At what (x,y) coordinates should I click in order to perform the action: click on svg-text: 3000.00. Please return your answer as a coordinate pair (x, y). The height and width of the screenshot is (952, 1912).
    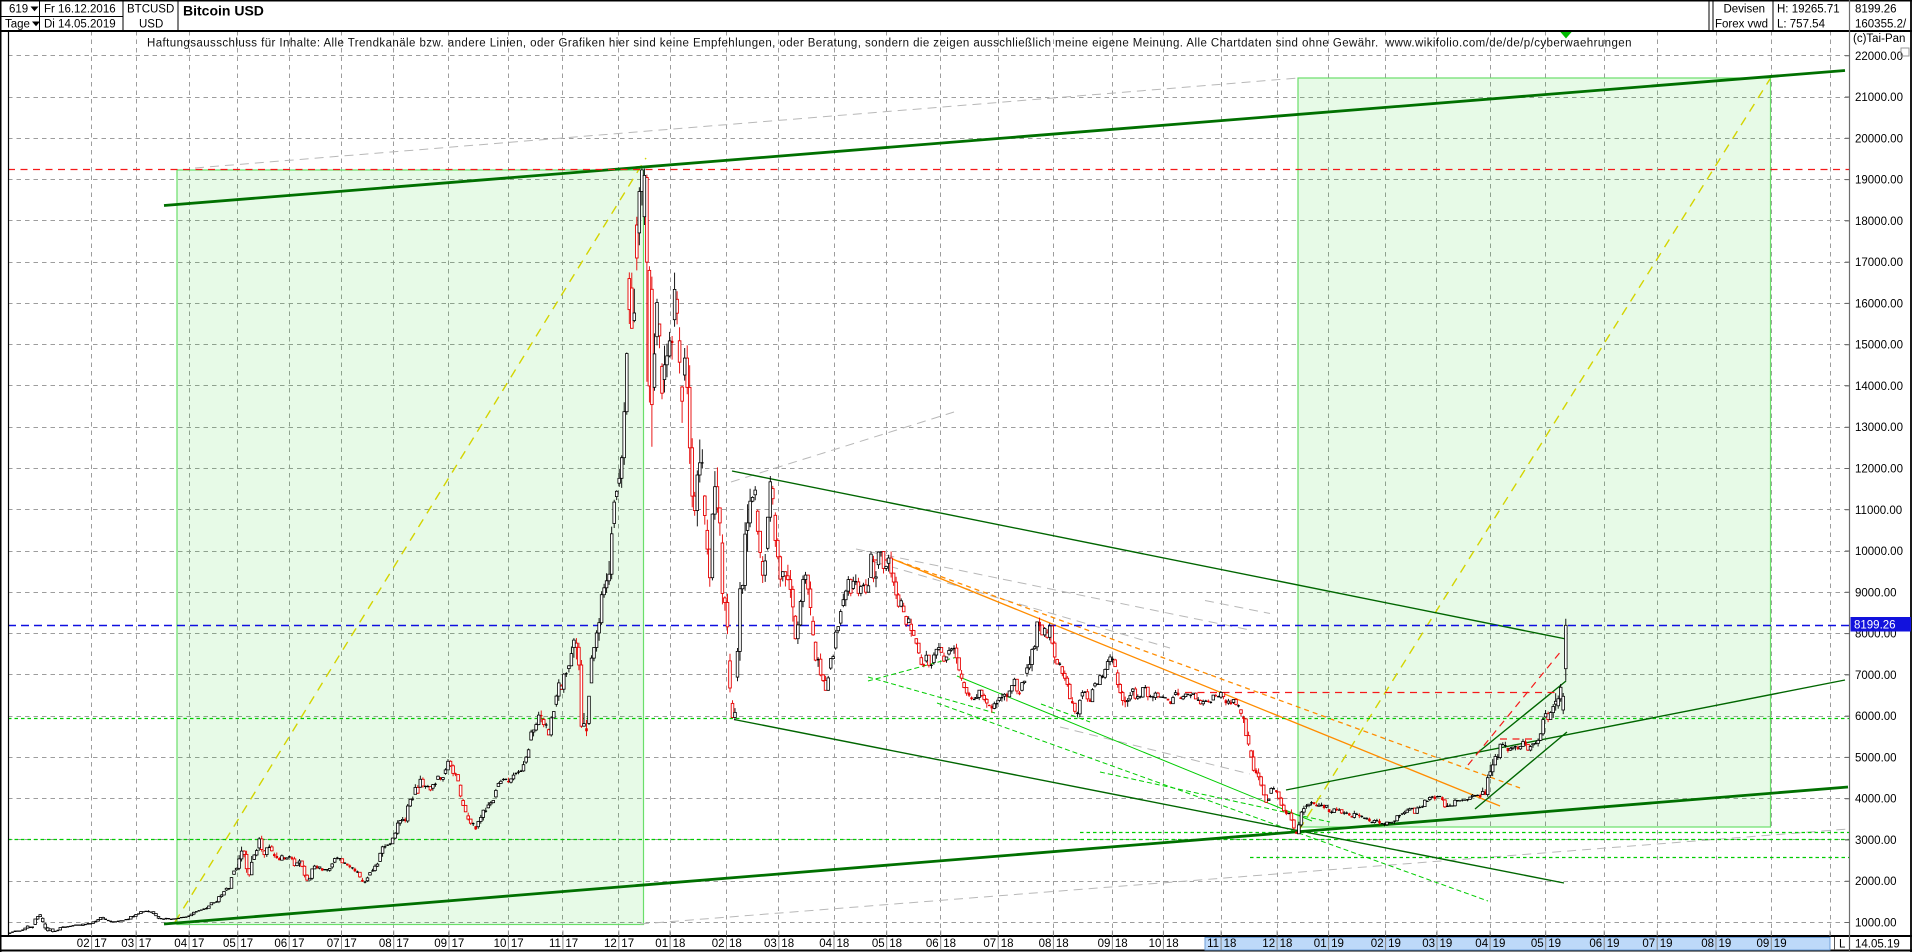
    Looking at the image, I should click on (1876, 841).